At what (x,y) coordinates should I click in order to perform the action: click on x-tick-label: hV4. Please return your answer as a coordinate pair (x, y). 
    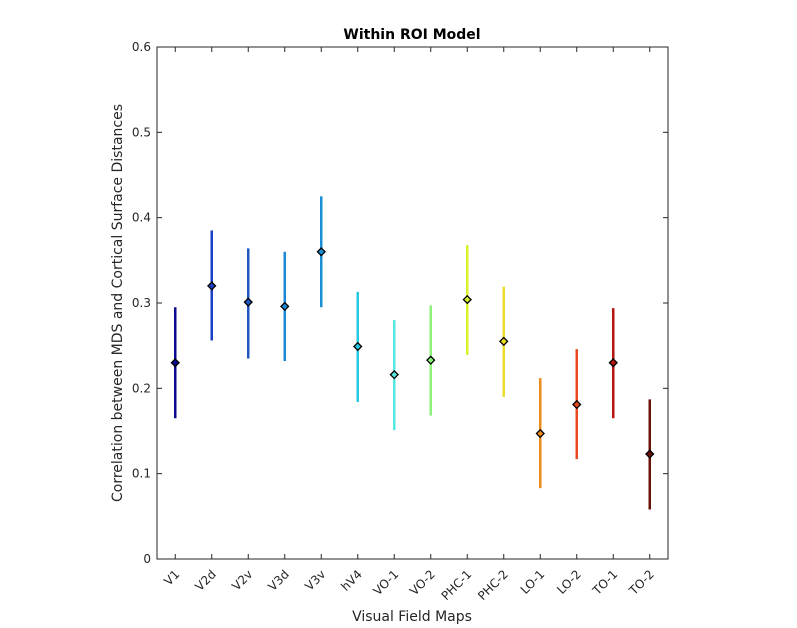
    Looking at the image, I should click on (351, 580).